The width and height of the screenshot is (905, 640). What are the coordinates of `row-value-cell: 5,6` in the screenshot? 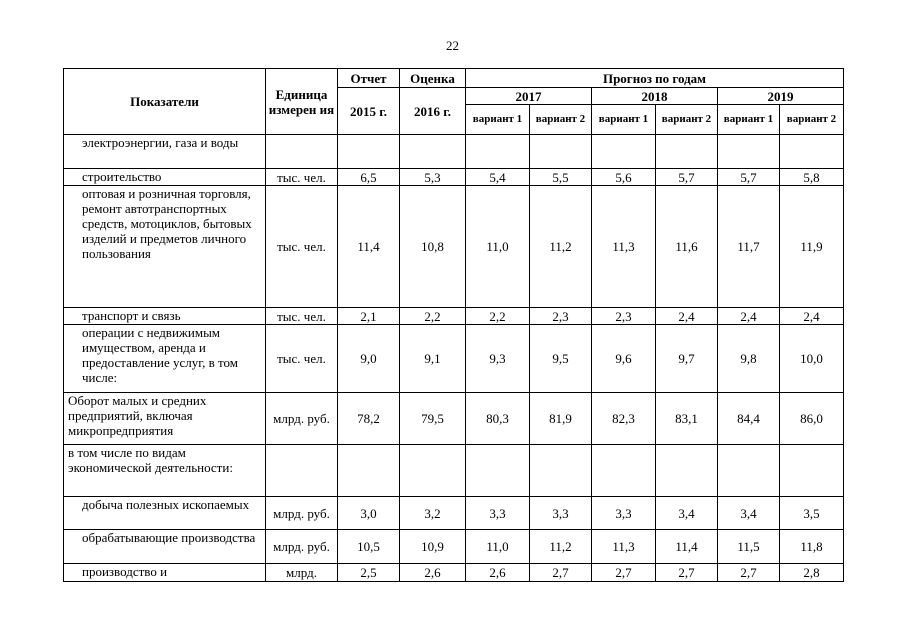 It's located at (623, 177).